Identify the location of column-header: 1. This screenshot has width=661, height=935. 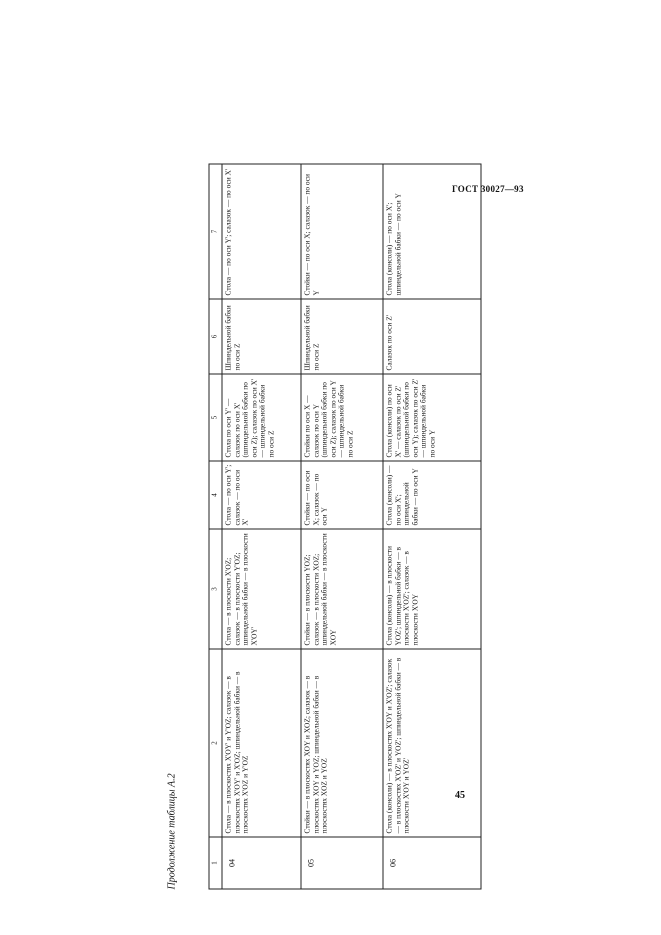
(215, 863).